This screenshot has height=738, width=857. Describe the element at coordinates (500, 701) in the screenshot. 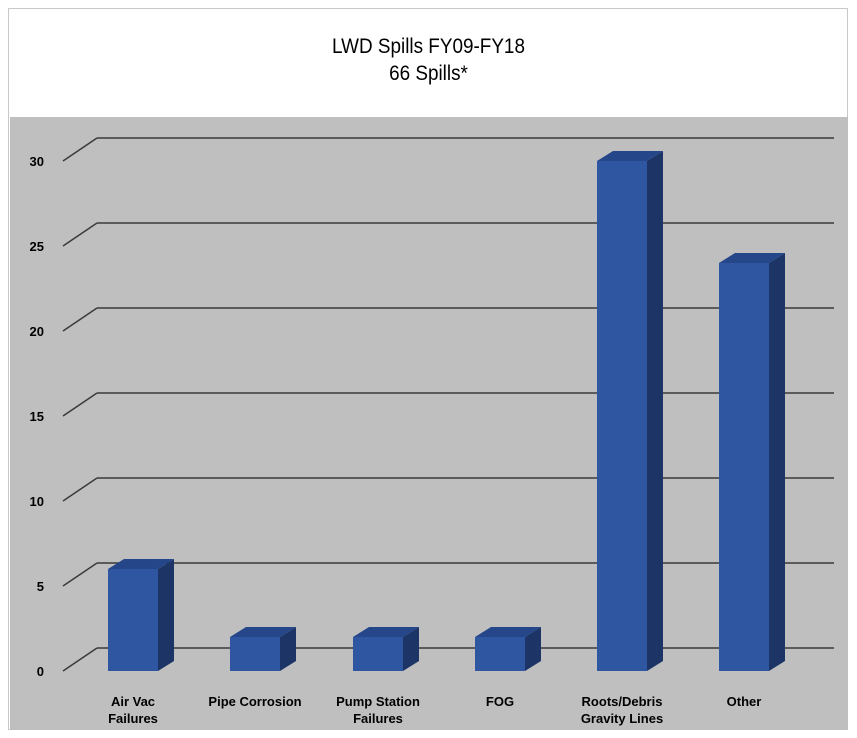

I see `x-category-label: FOG` at that location.